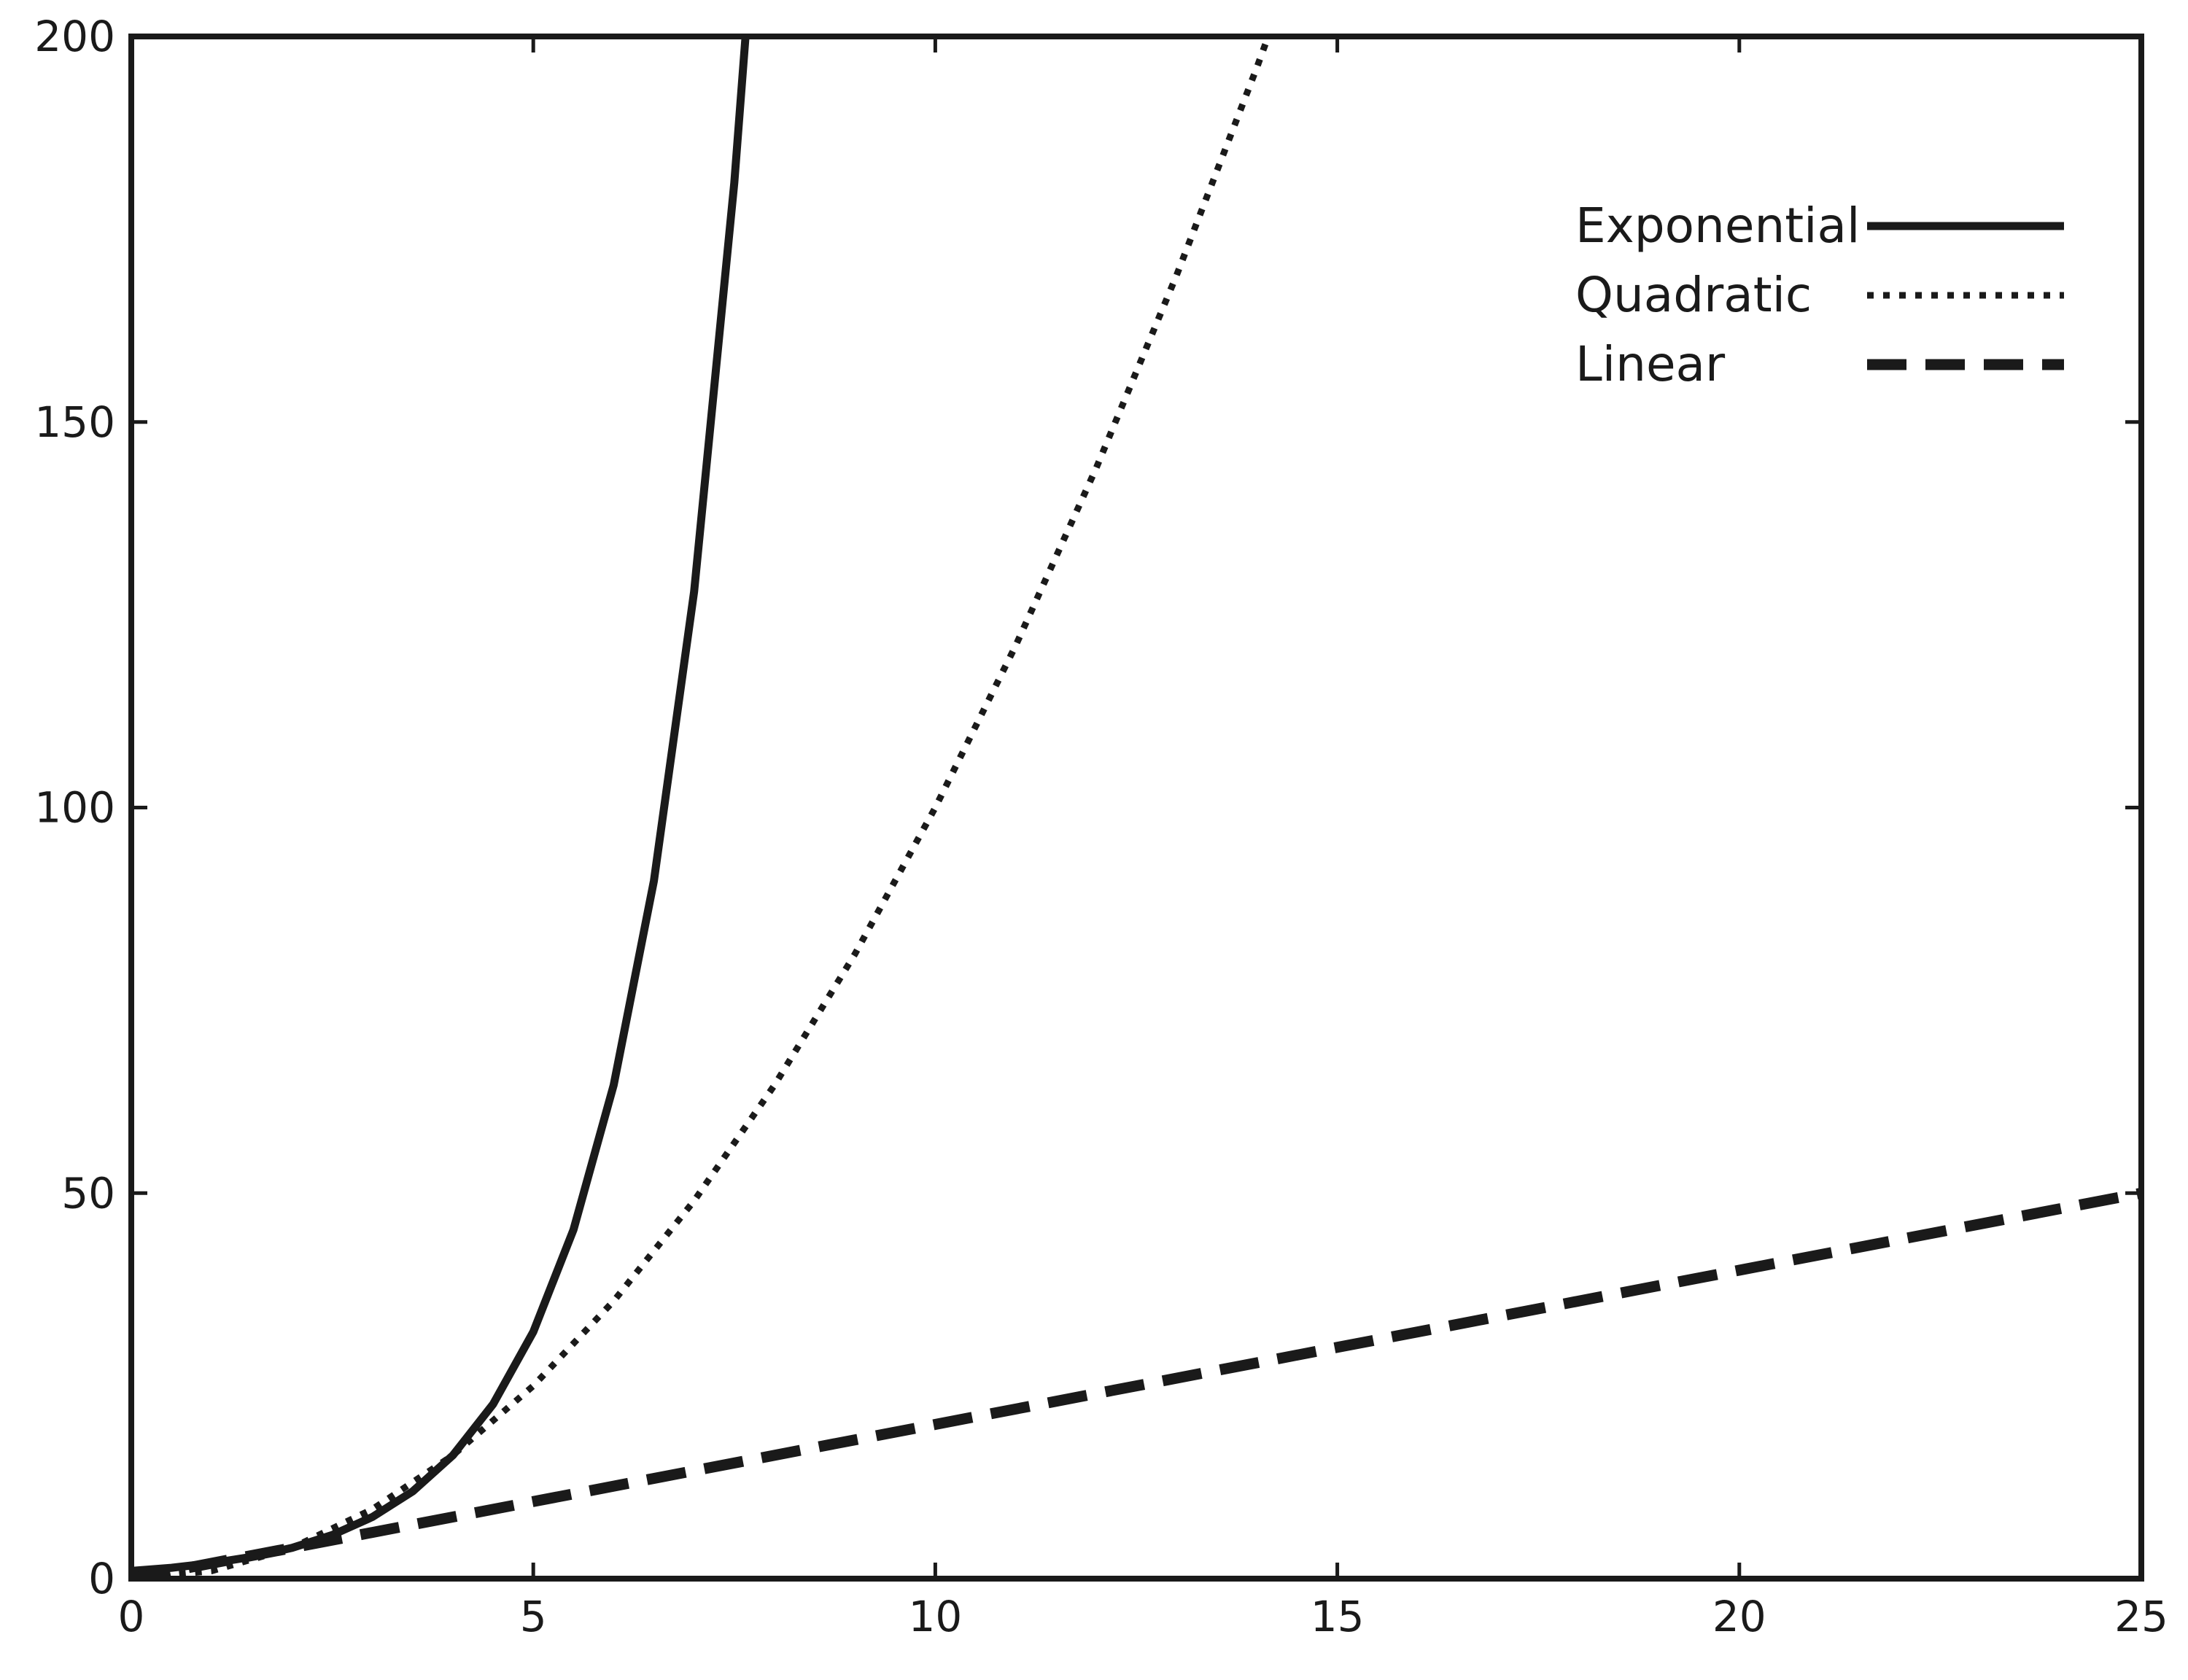 The width and height of the screenshot is (2188, 1680). I want to click on x-tick-label: 10, so click(935, 1616).